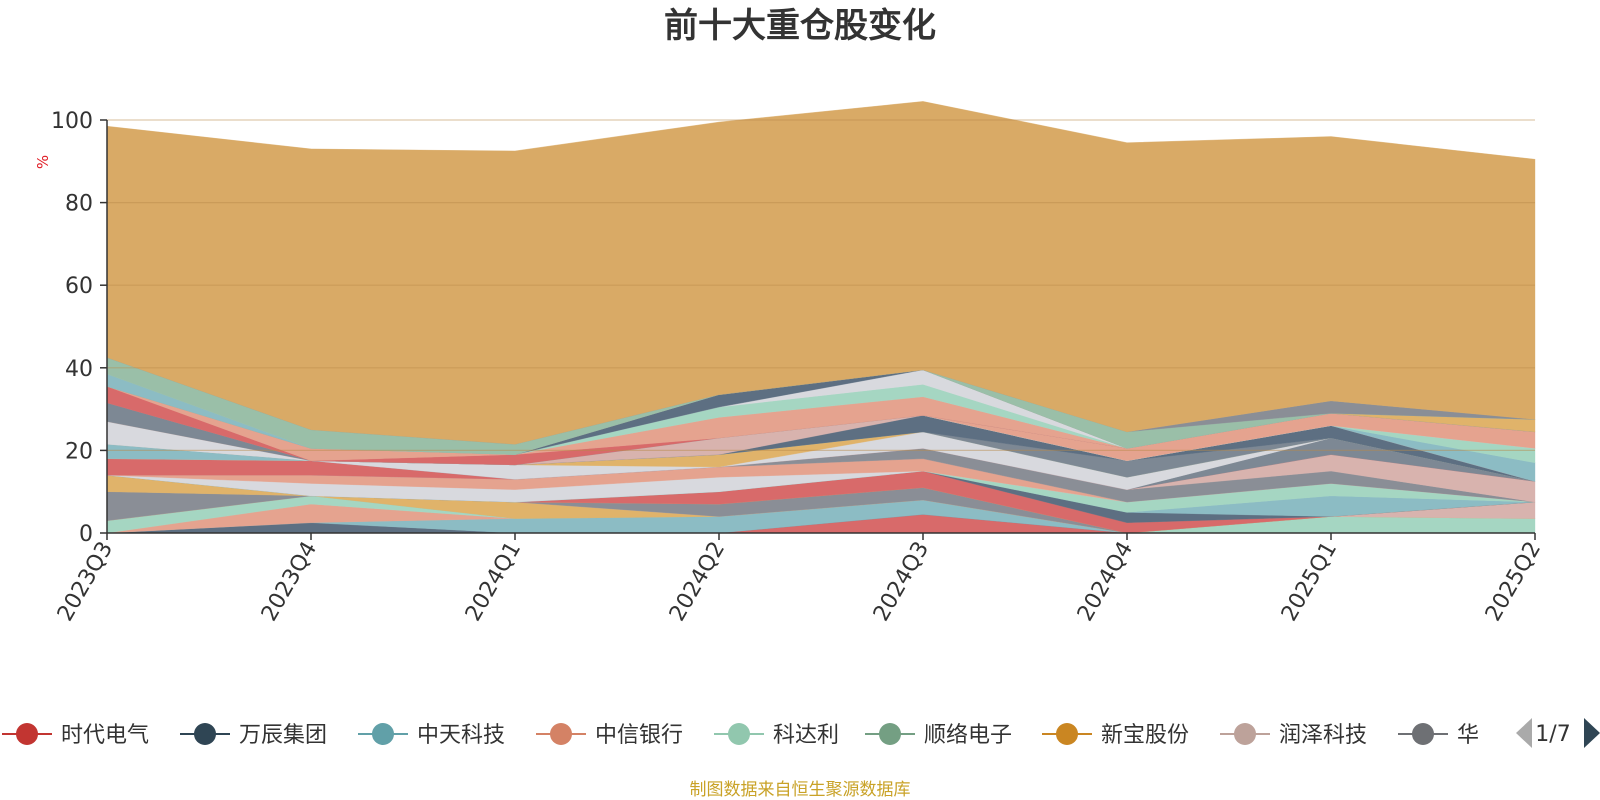  What do you see at coordinates (283, 735) in the screenshot?
I see `legend-label-1: 万辰集团` at bounding box center [283, 735].